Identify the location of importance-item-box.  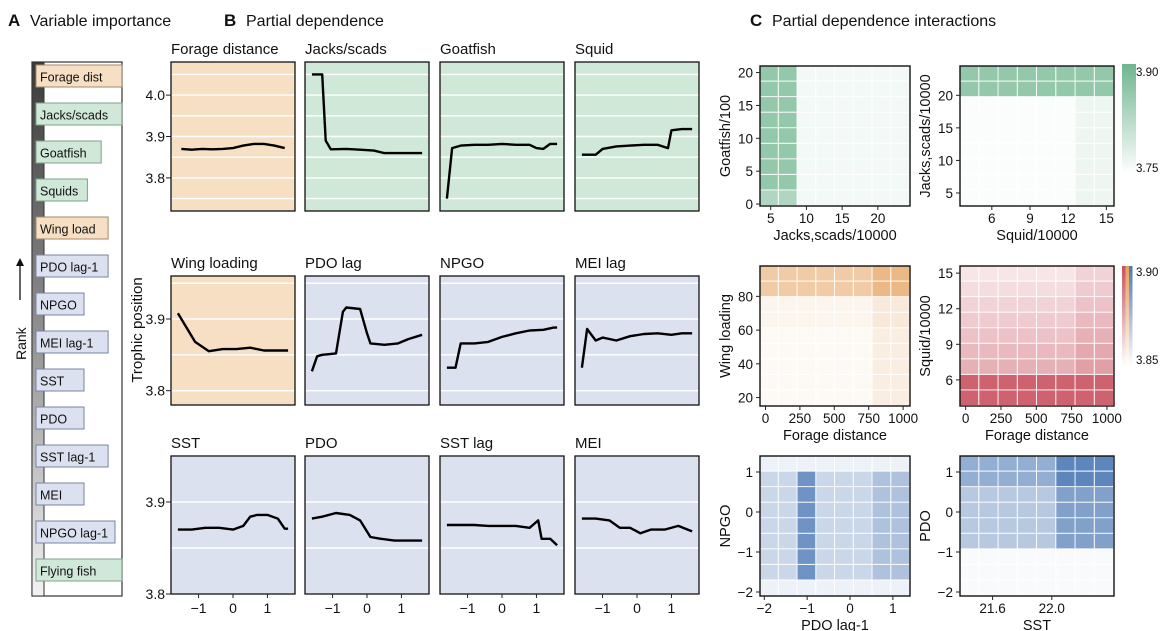
(61, 190).